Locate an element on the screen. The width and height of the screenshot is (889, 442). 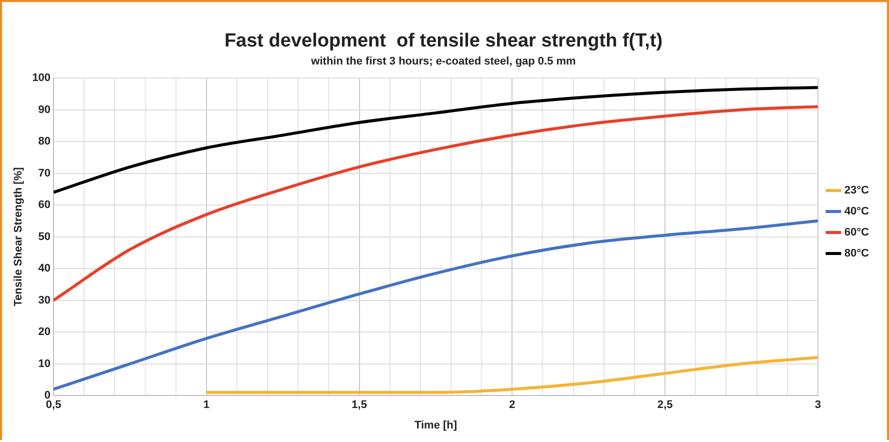
legend-label: 23°C is located at coordinates (857, 190).